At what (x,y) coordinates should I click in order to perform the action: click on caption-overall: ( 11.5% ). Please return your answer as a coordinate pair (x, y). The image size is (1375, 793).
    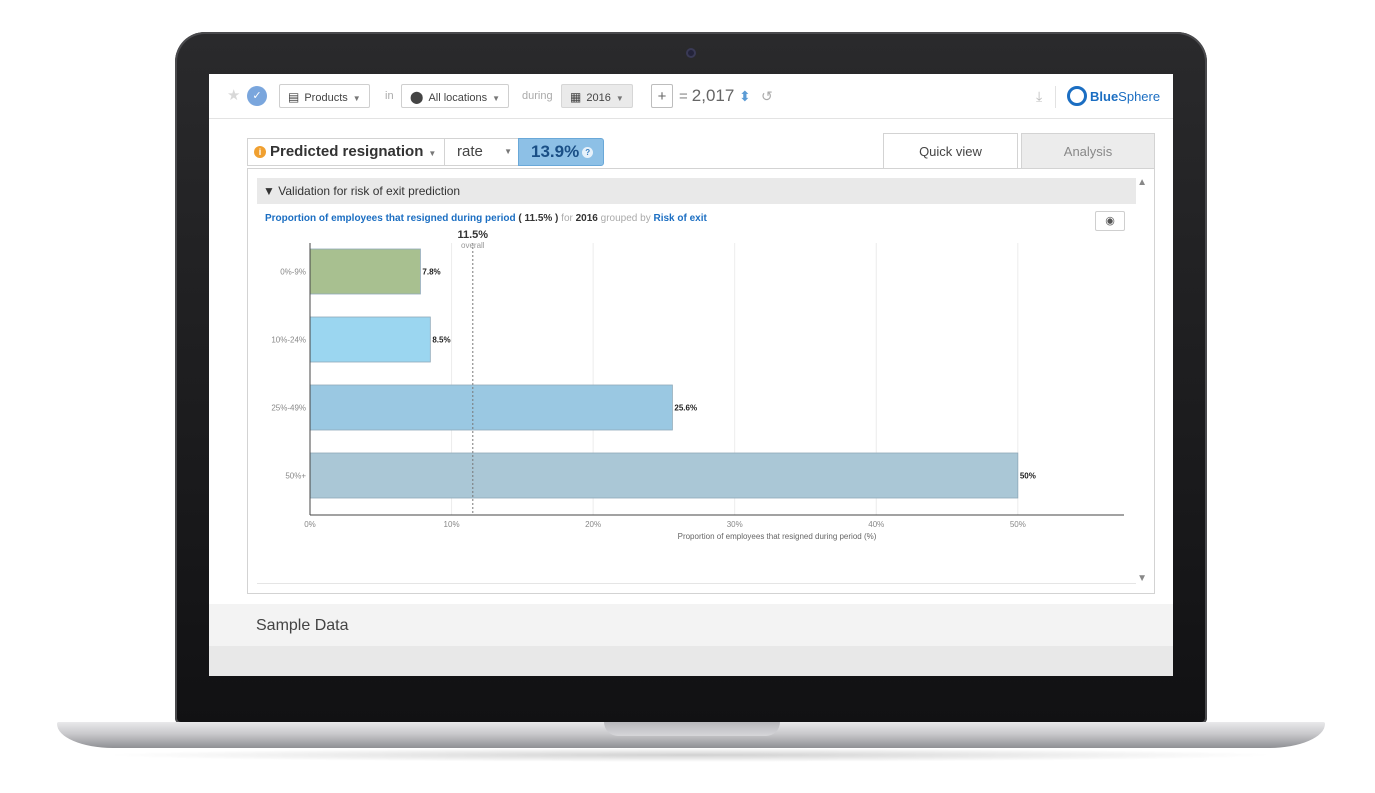
    Looking at the image, I should click on (538, 218).